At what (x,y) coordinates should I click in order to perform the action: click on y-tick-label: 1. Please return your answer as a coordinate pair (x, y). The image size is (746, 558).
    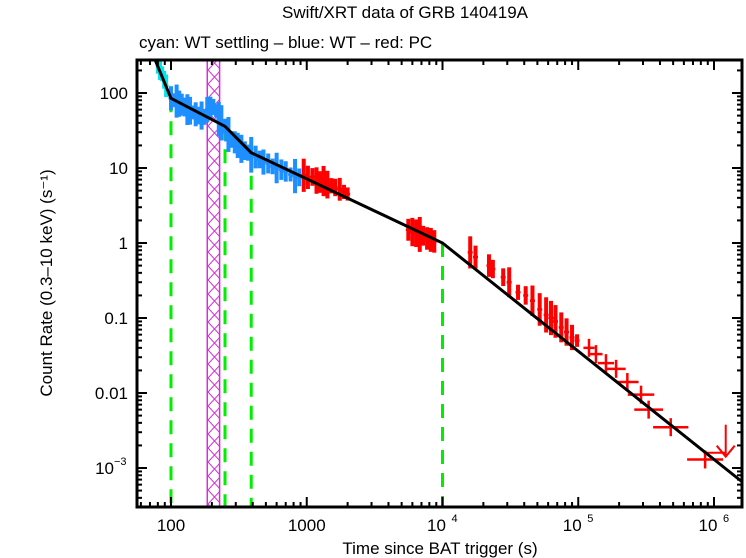
    Looking at the image, I should click on (123, 243).